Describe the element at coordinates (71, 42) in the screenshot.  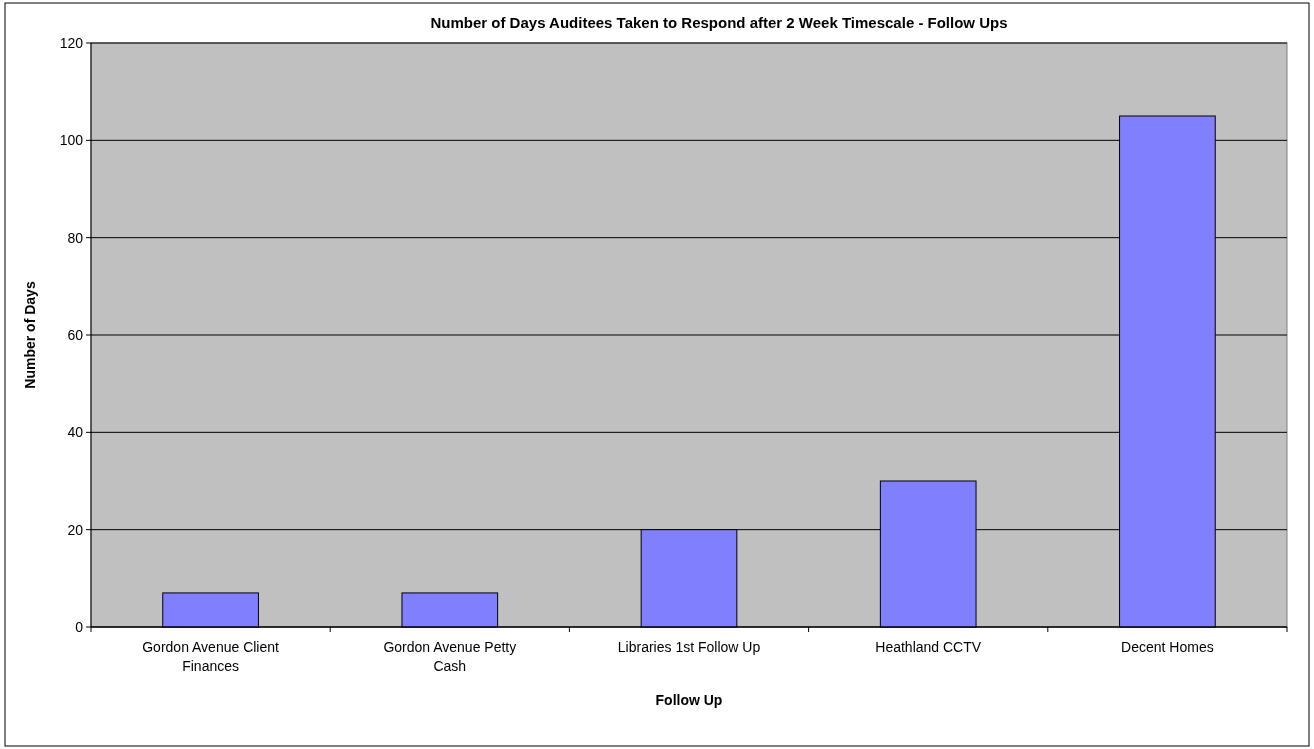
I see `y-tick-label: 120` at that location.